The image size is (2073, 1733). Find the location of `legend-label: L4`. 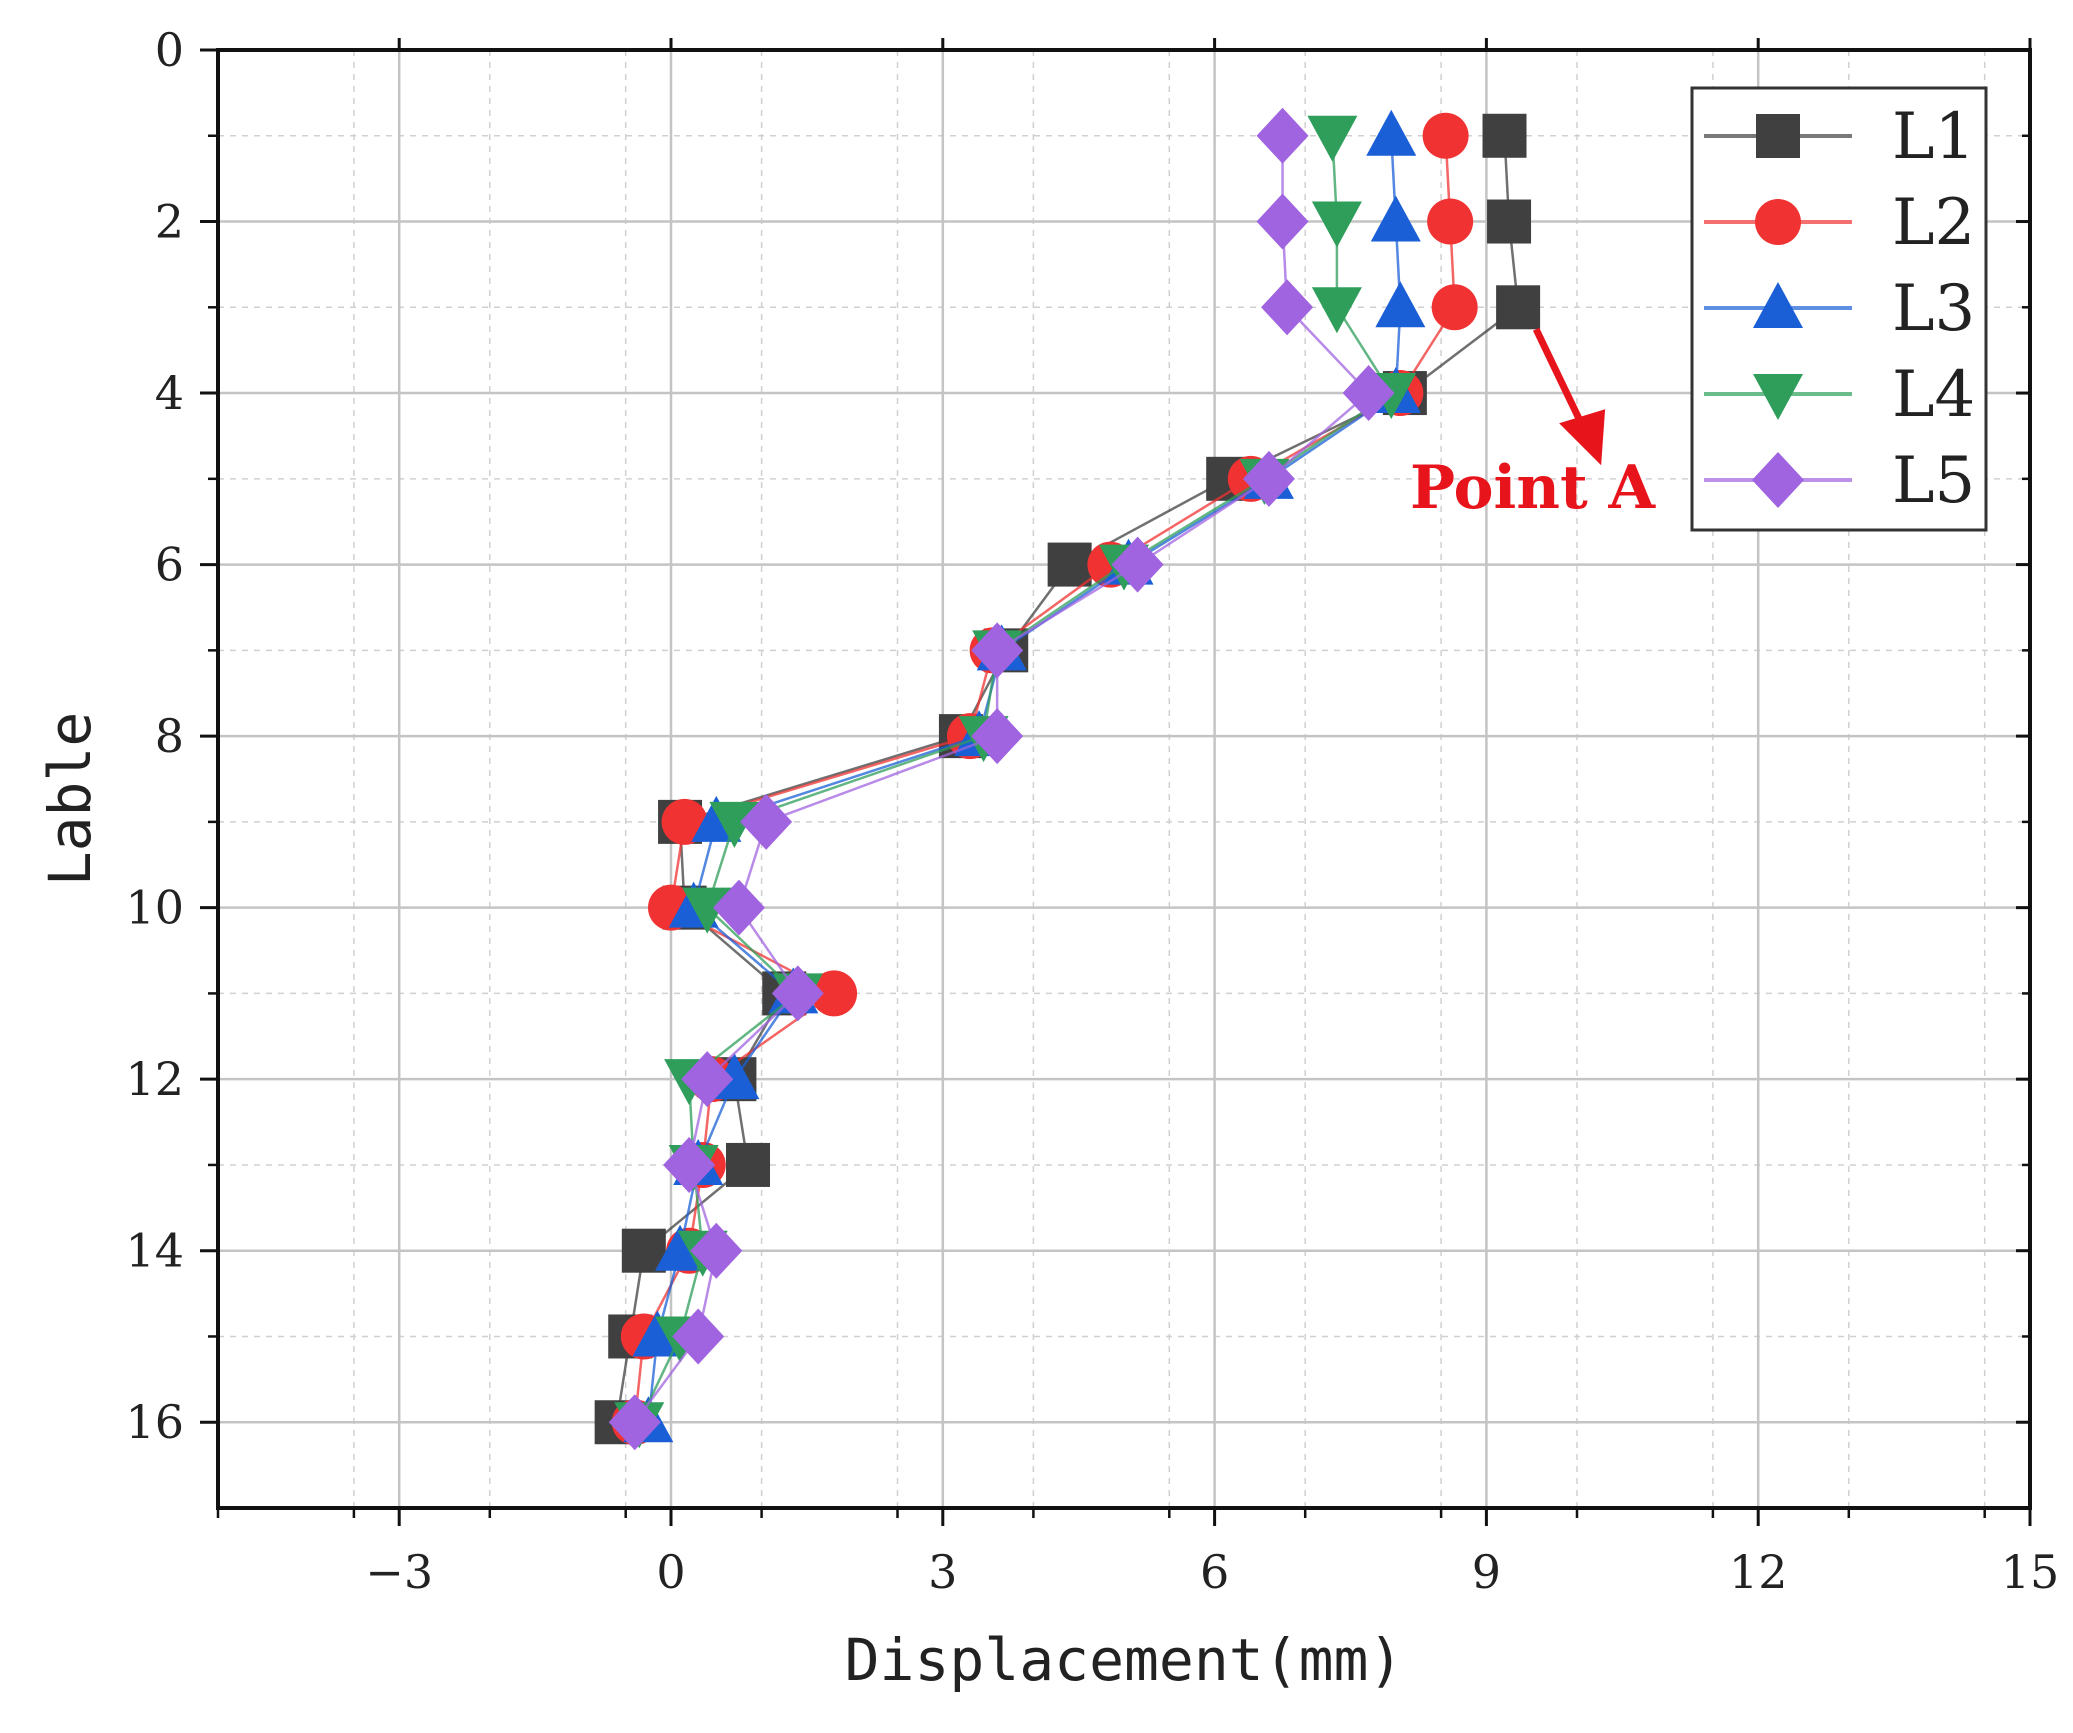

legend-label: L4 is located at coordinates (1933, 395).